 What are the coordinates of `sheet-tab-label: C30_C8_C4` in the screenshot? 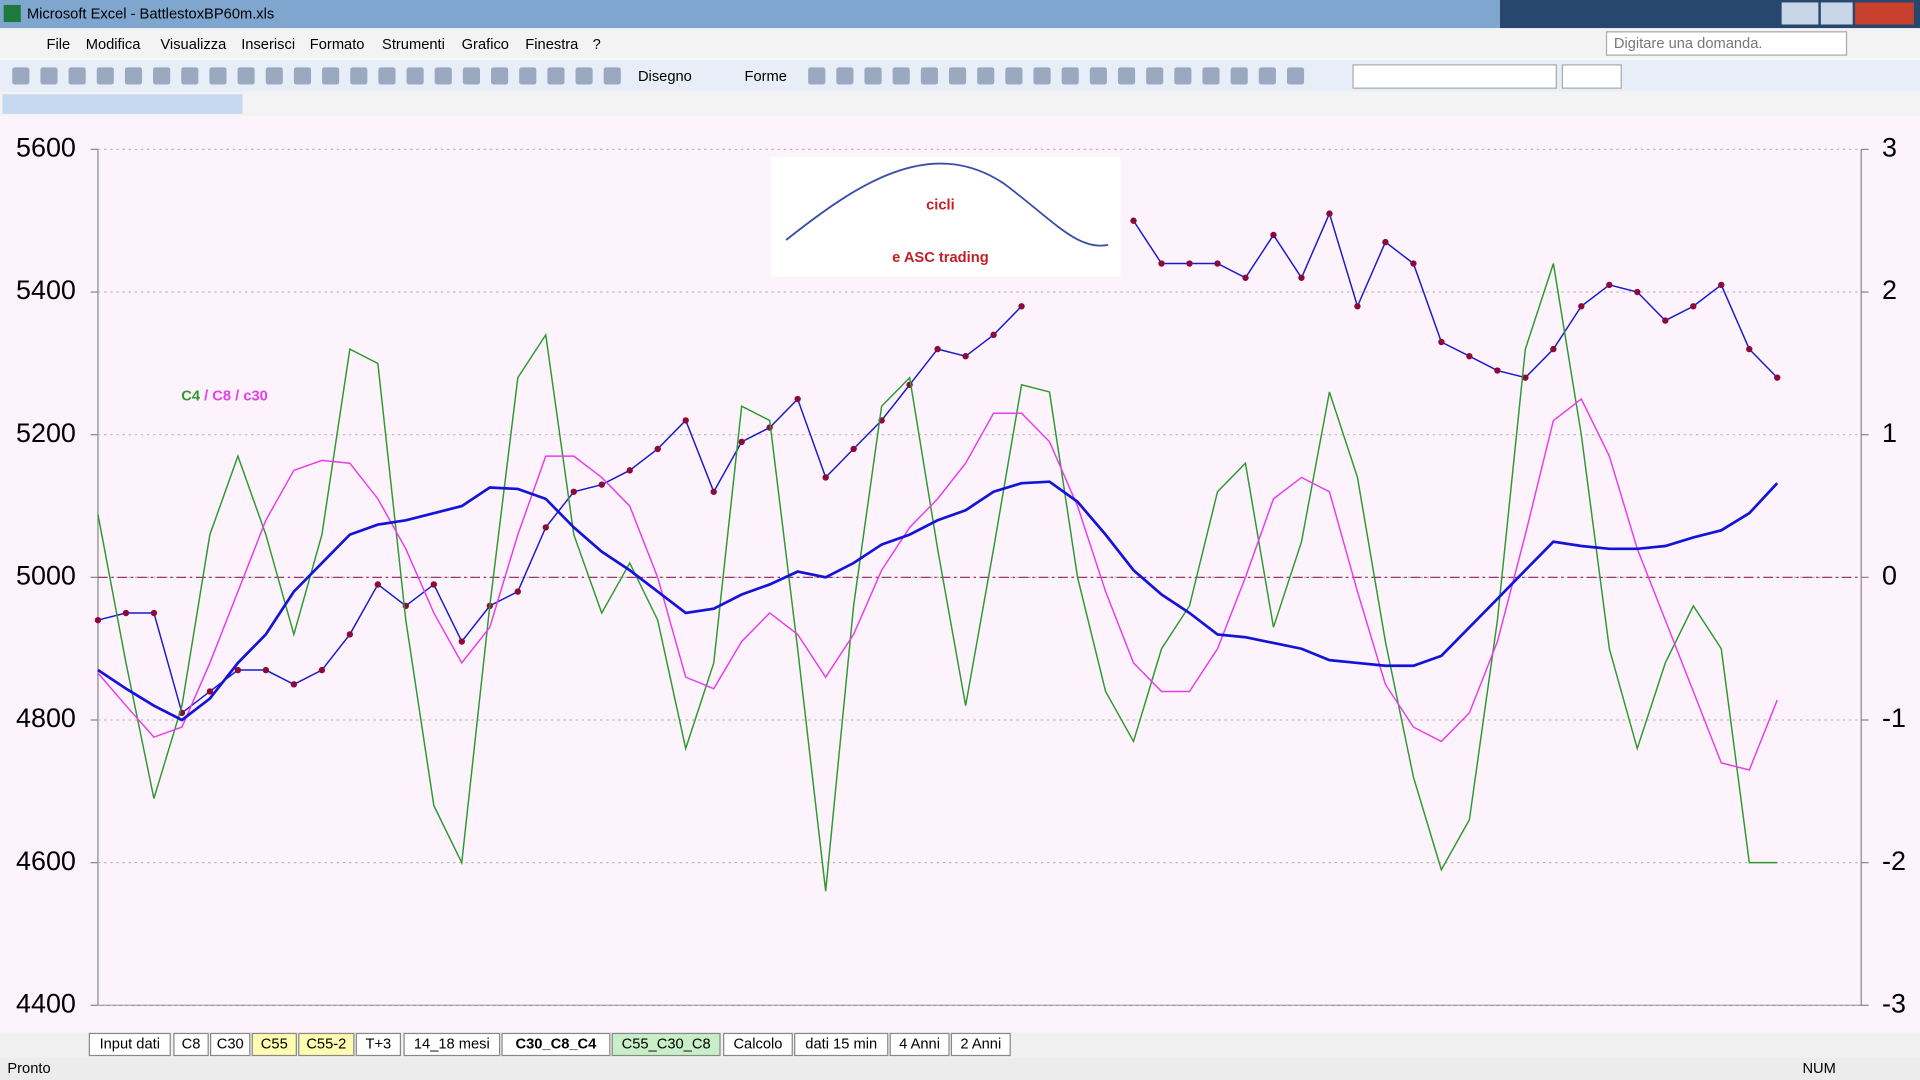 It's located at (556, 1044).